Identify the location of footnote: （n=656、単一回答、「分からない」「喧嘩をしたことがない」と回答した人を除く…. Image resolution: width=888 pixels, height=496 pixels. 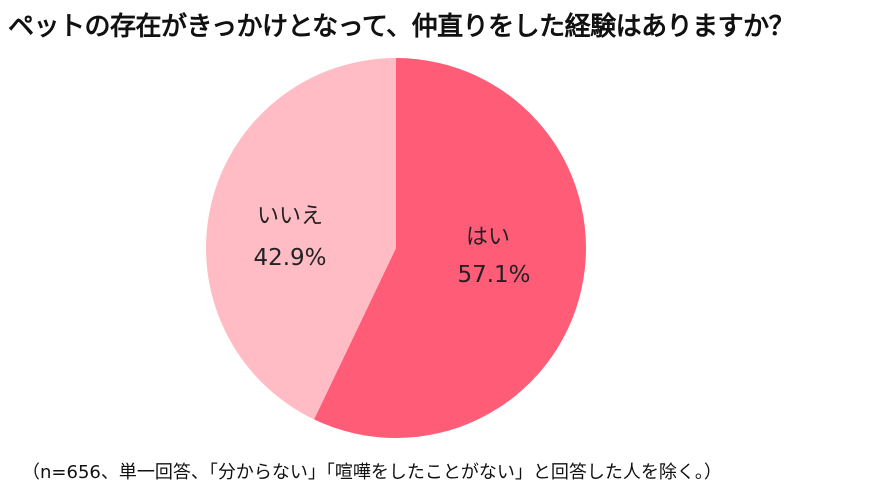
(372, 472).